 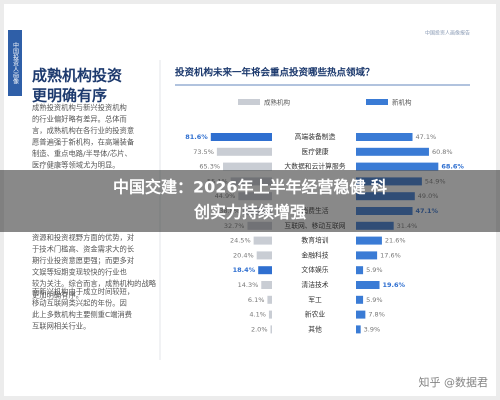 What do you see at coordinates (79, 303) in the screenshot?
I see `body-text: 移动互联网类兴起的年份。因` at bounding box center [79, 303].